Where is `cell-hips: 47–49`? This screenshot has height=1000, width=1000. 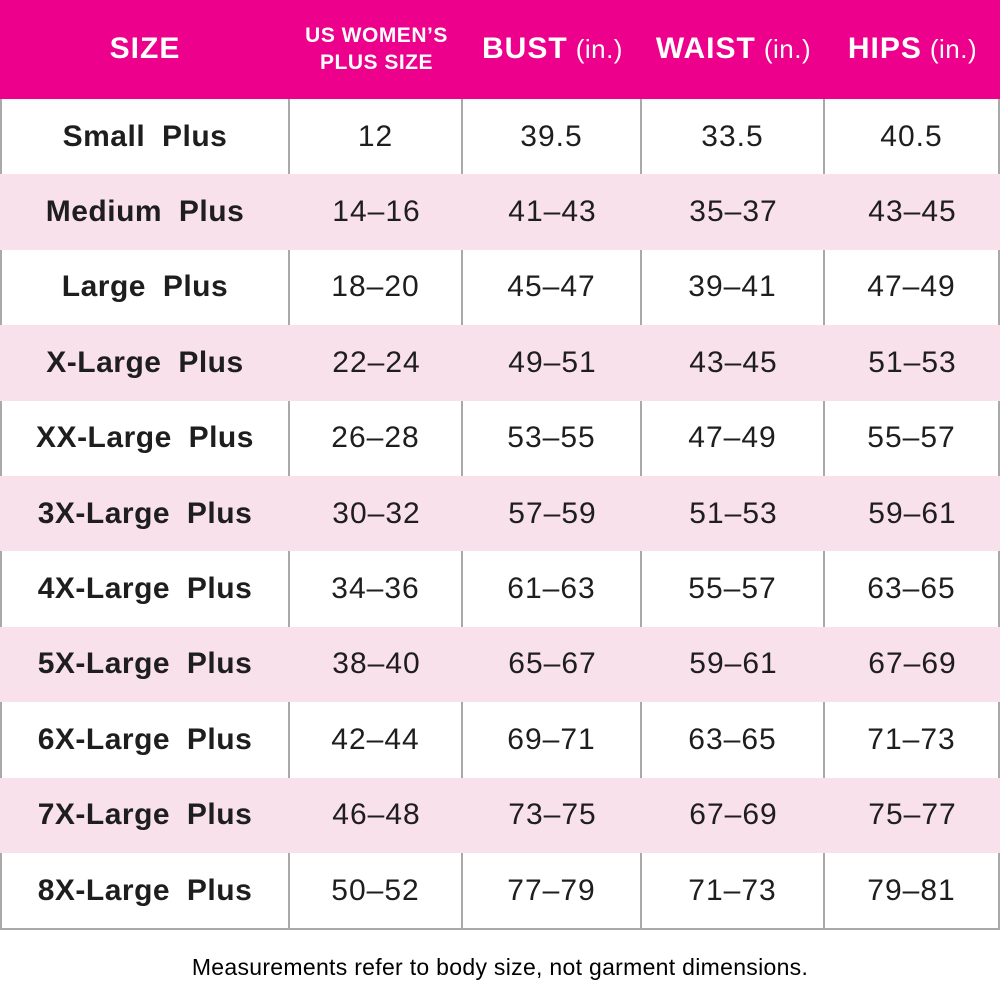 cell-hips: 47–49 is located at coordinates (912, 287).